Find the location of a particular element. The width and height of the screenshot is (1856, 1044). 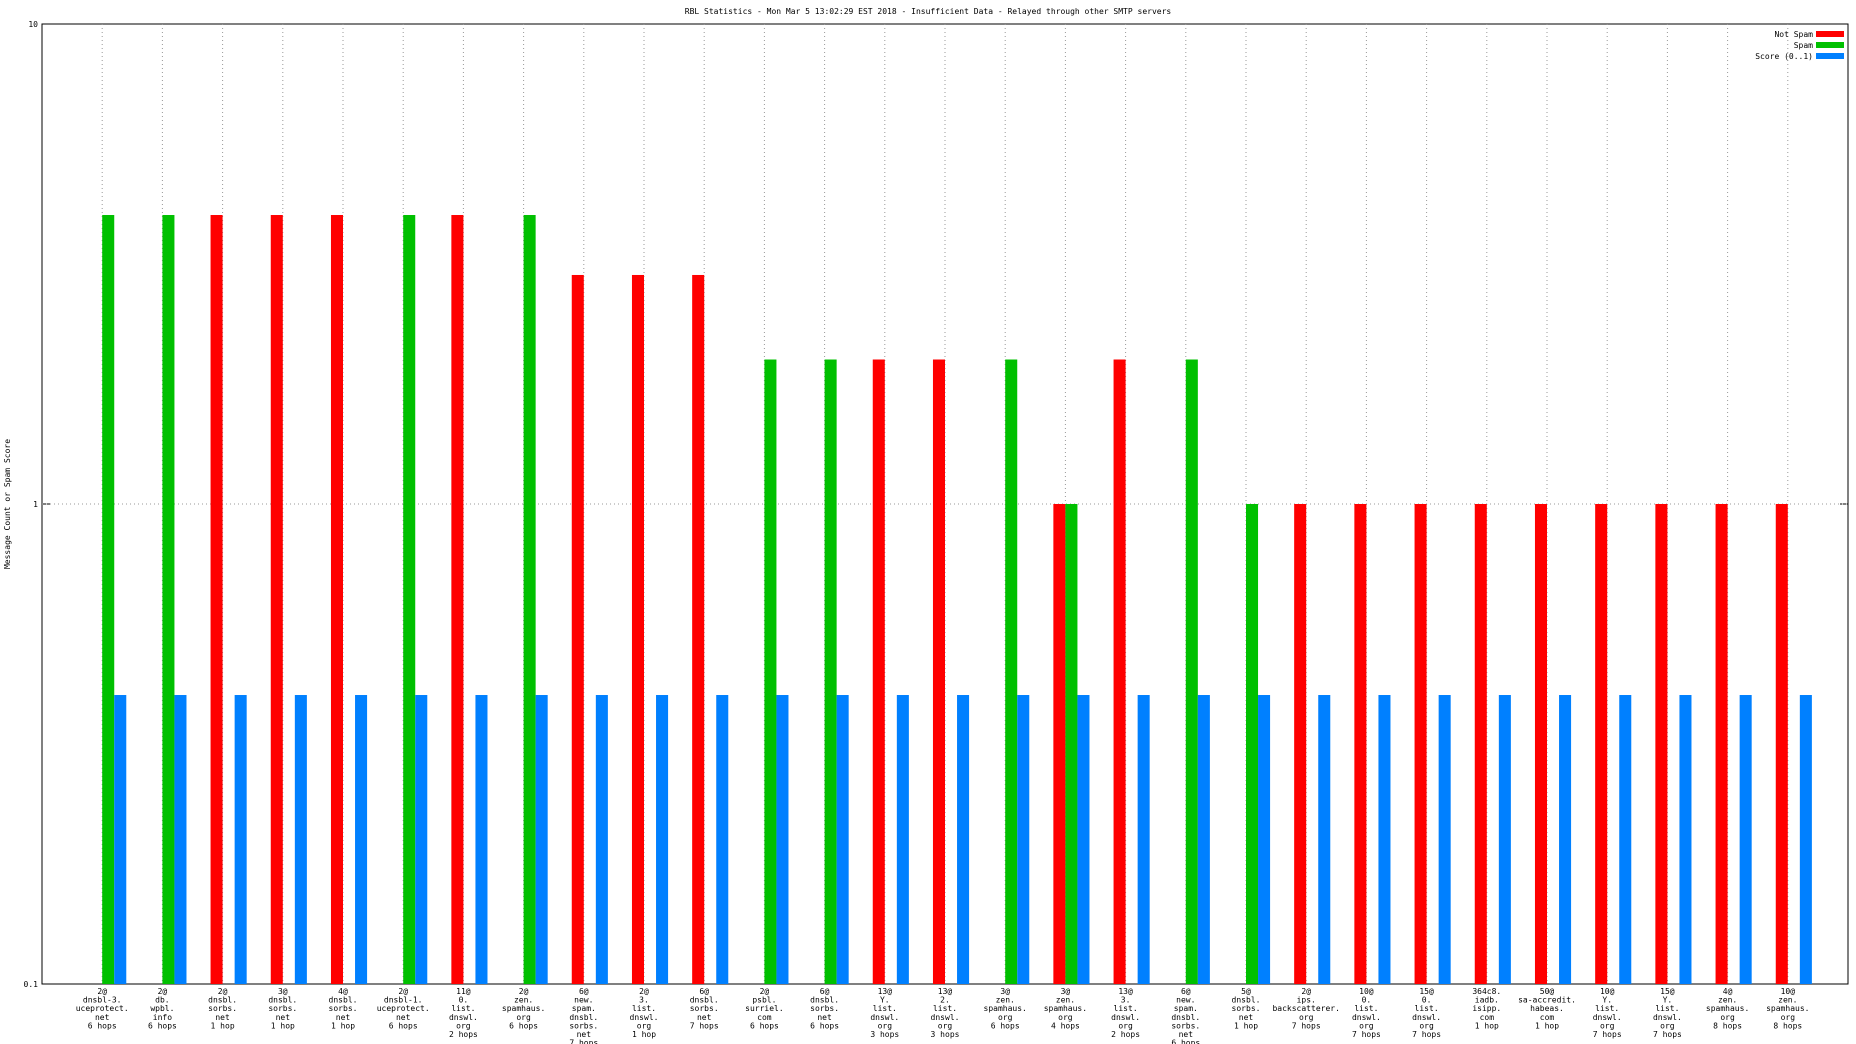

x-tick-label: 10@ zen. spamhaus. org 8 hops is located at coordinates (1787, 1008).